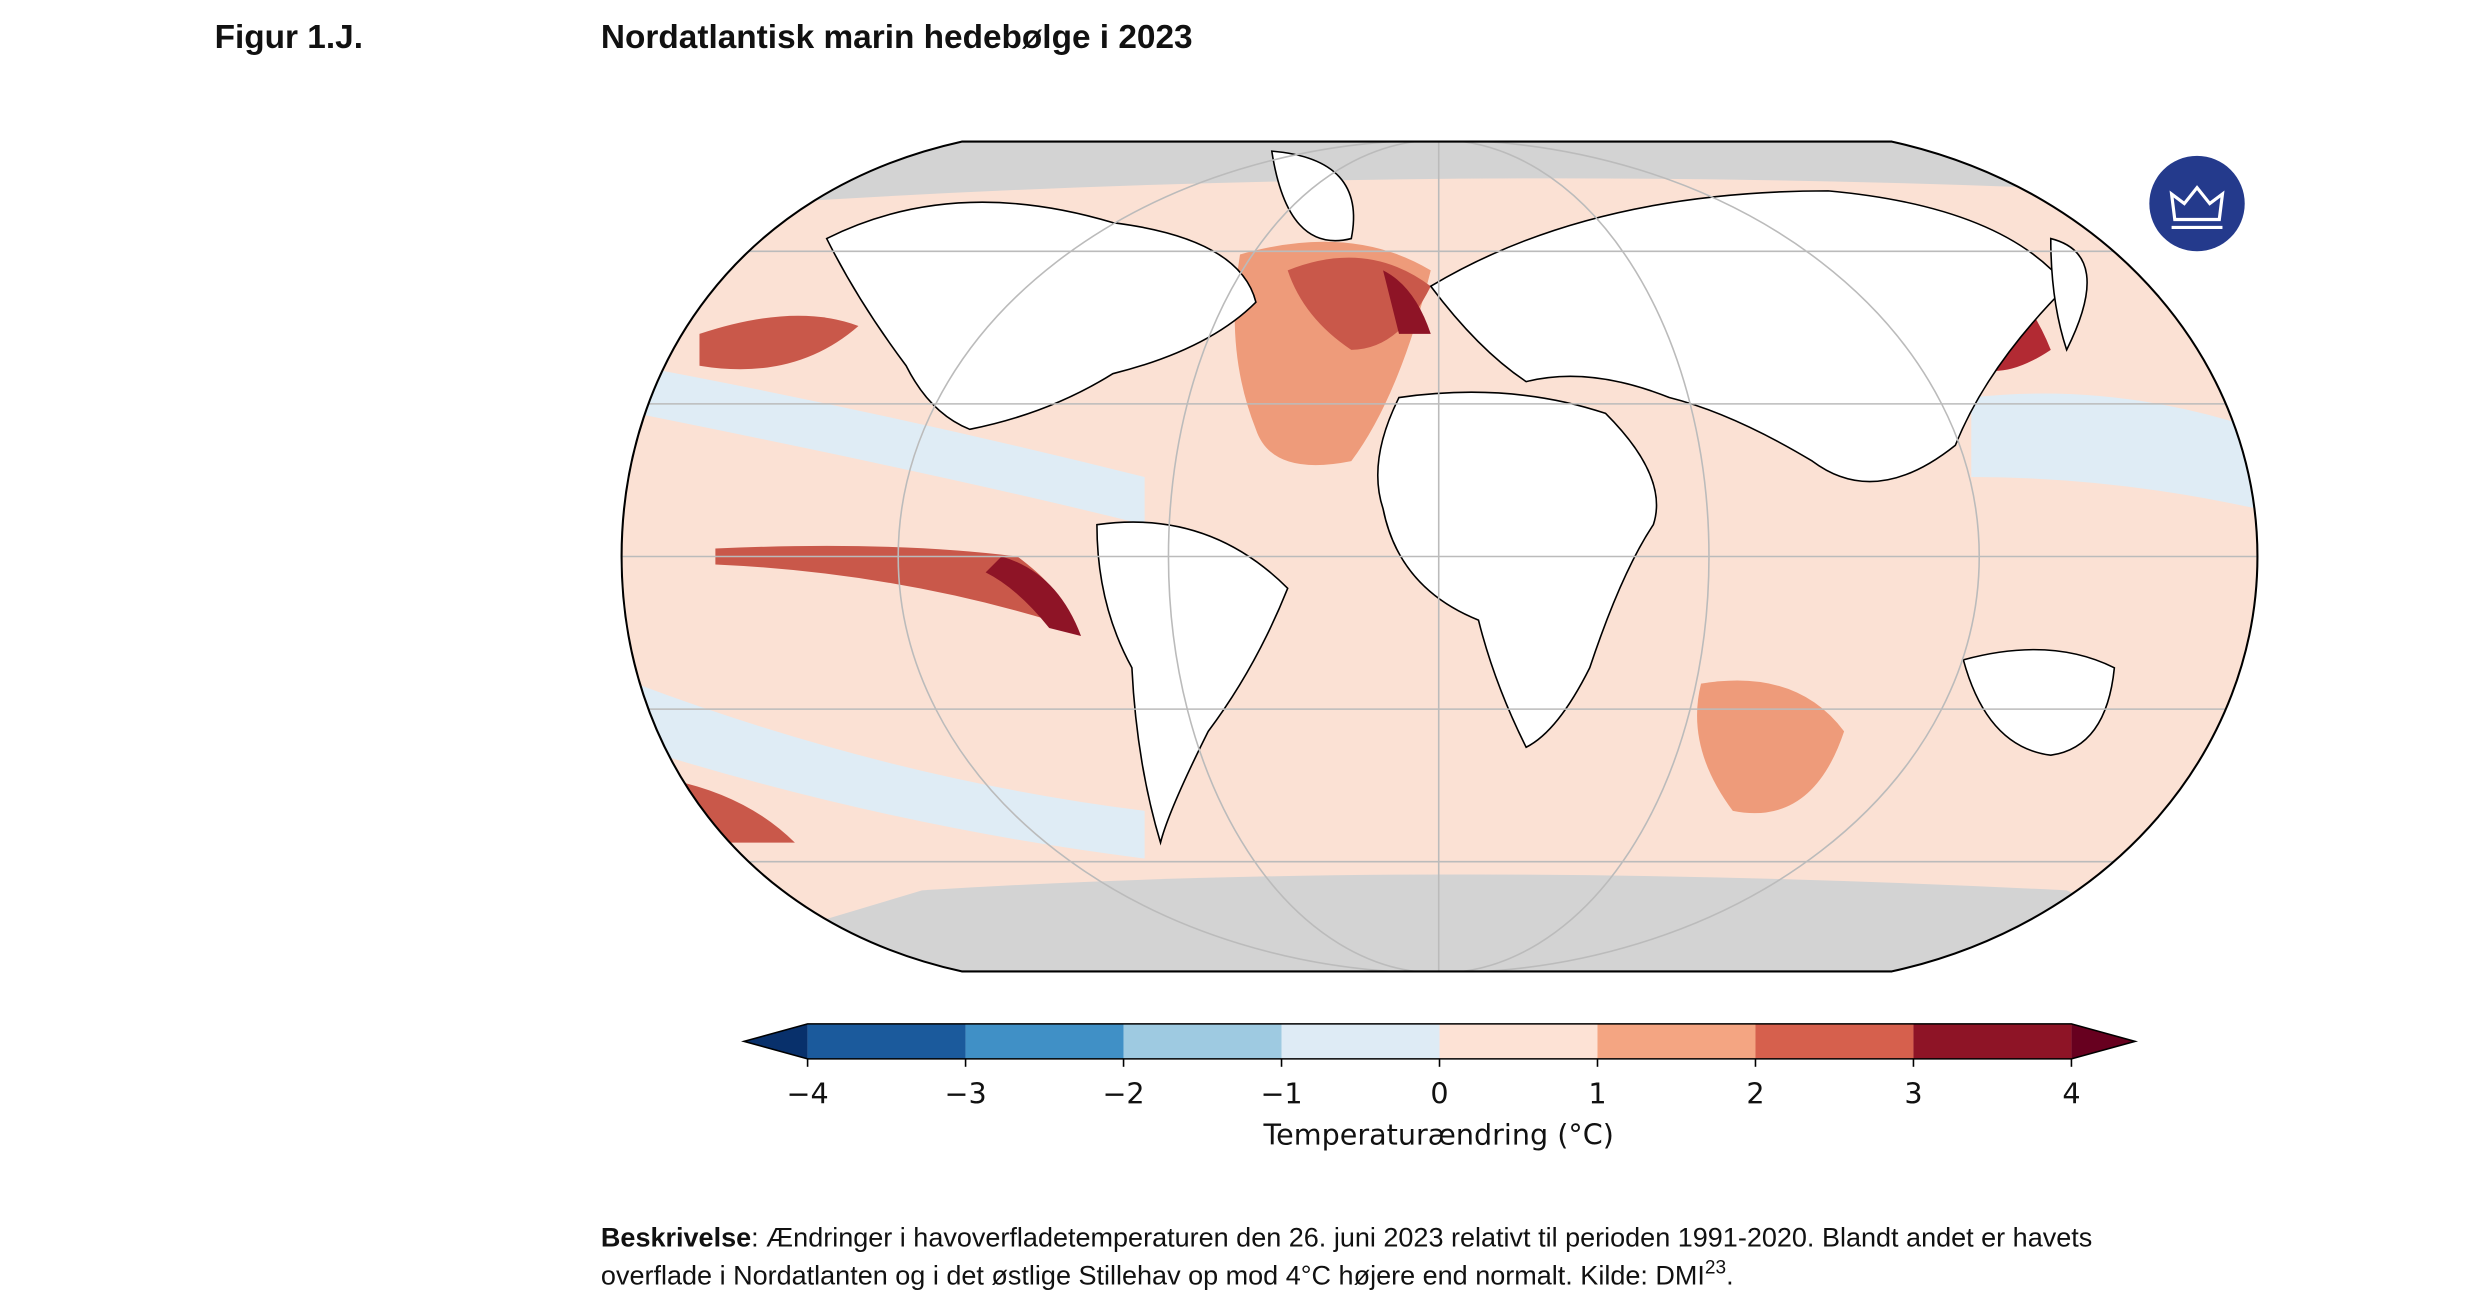 The image size is (2480, 1299). What do you see at coordinates (1123, 1093) in the screenshot?
I see `tick-label: −2` at bounding box center [1123, 1093].